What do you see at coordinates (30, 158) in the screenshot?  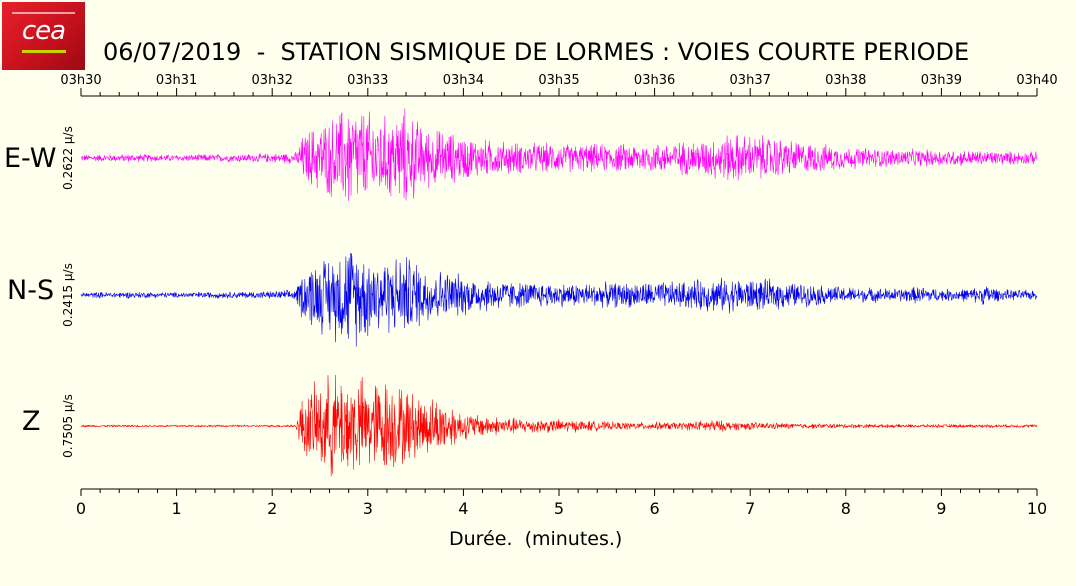 I see `channel-label-ew: E-W` at bounding box center [30, 158].